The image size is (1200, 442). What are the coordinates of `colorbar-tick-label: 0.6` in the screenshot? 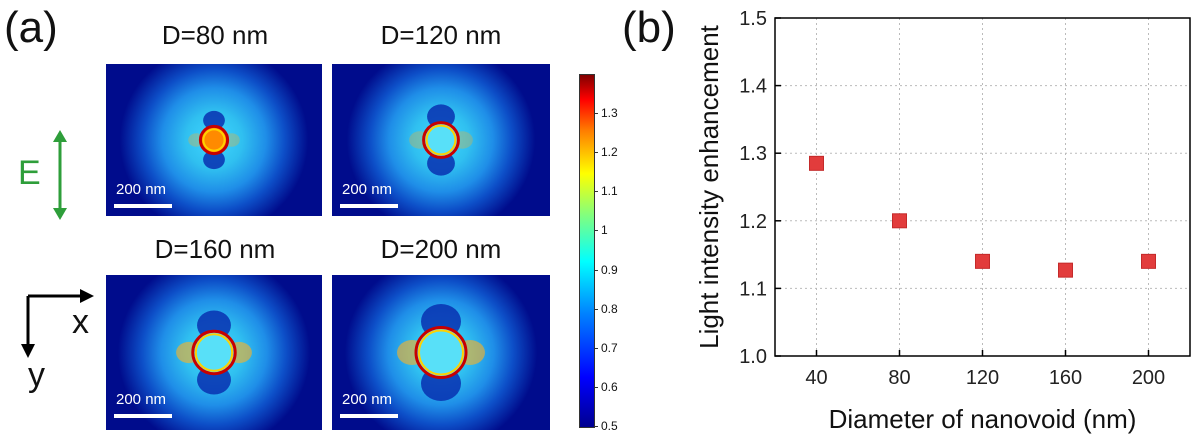 It's located at (609, 386).